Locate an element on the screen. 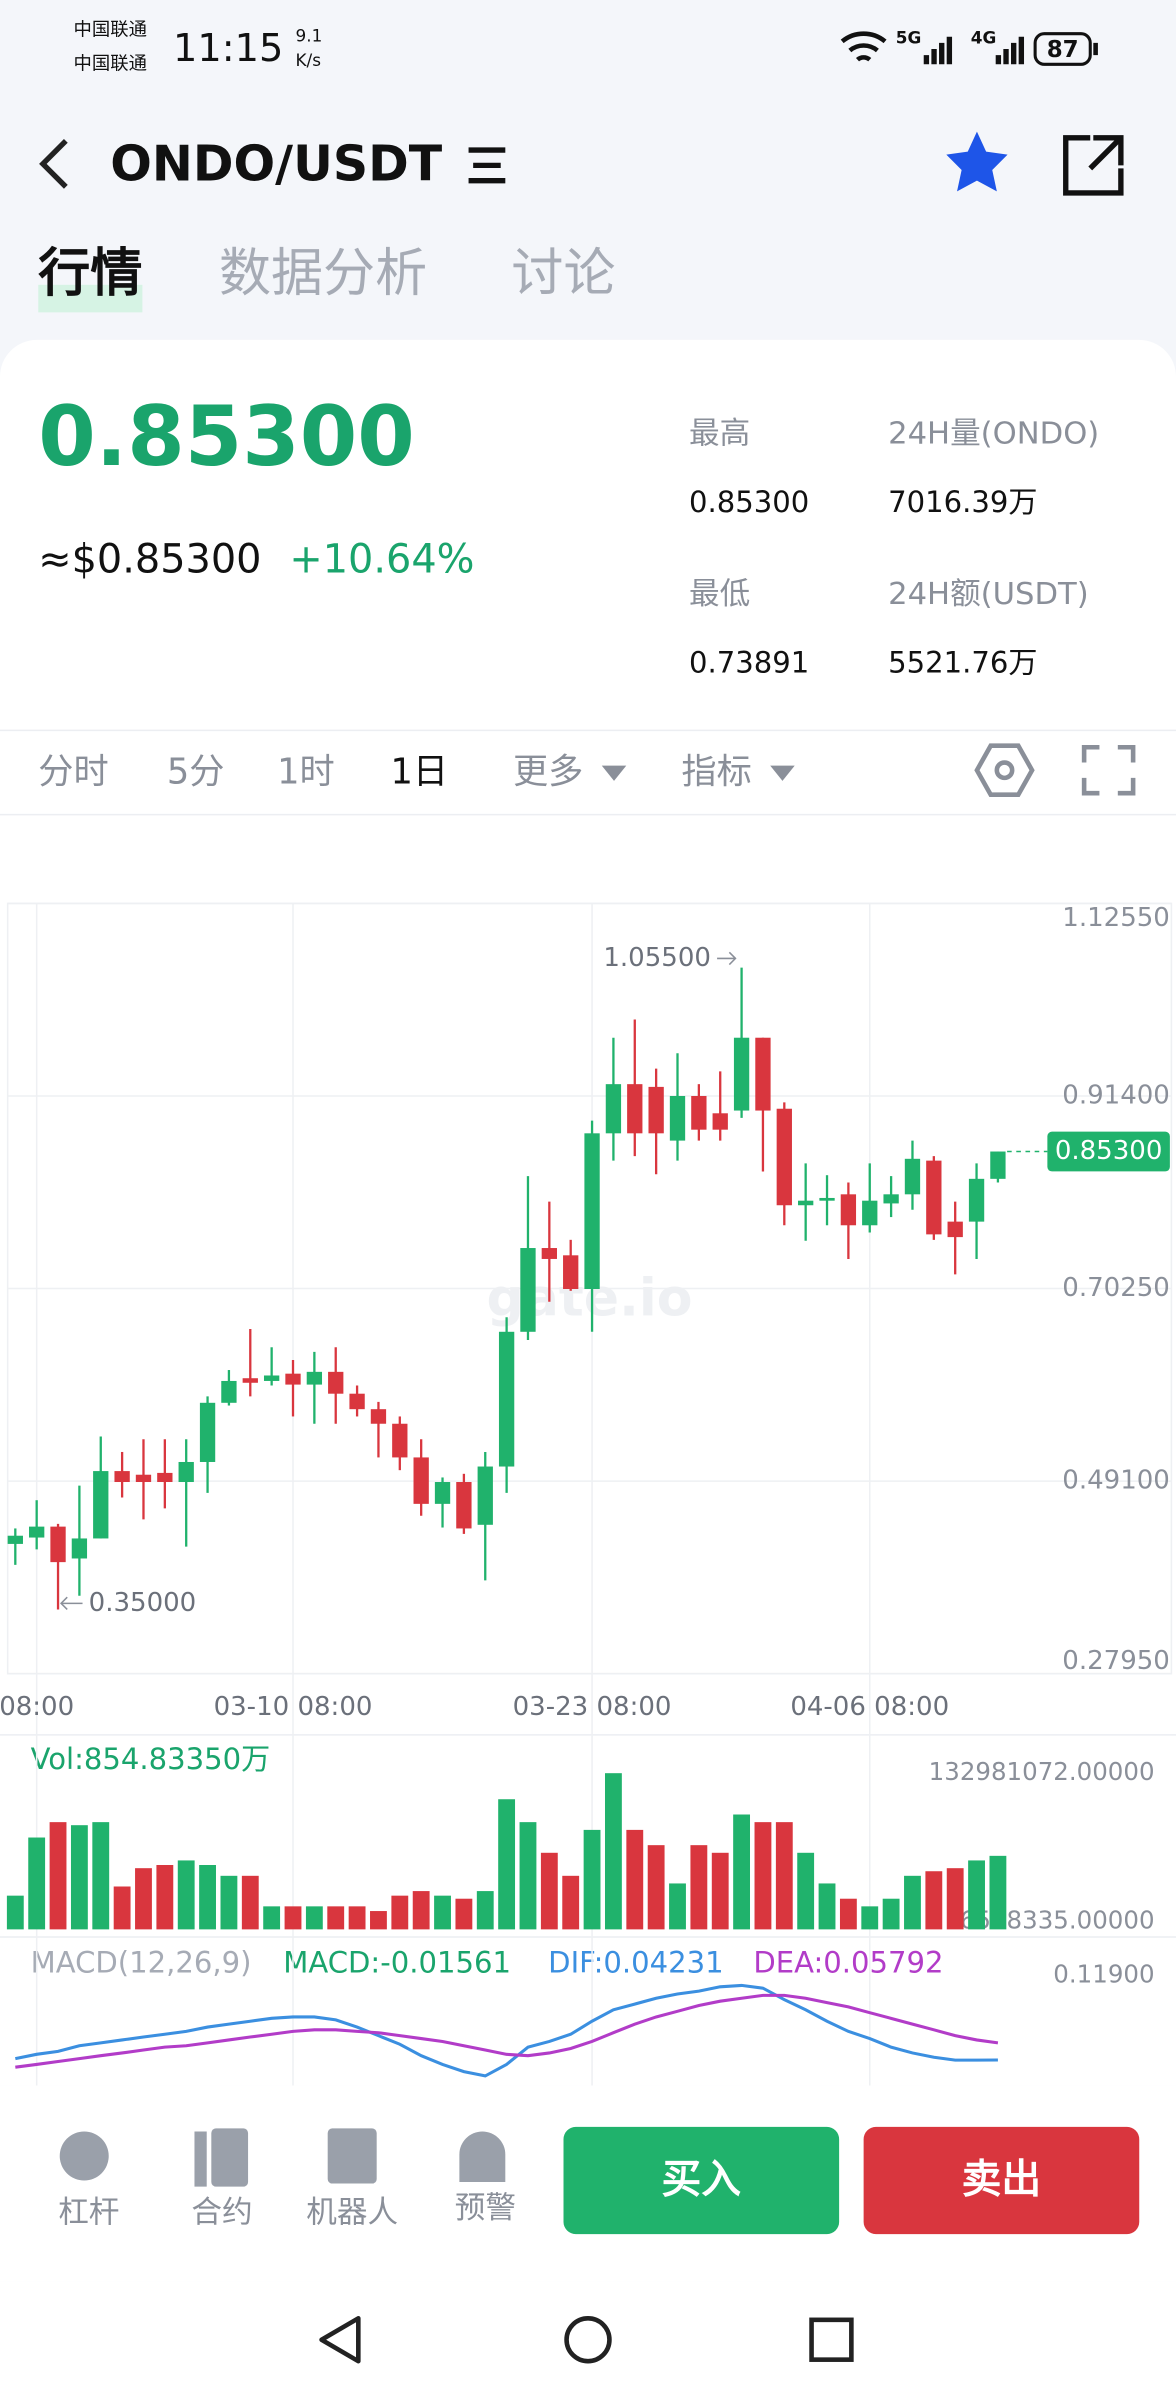  settings-button is located at coordinates (1004, 770).